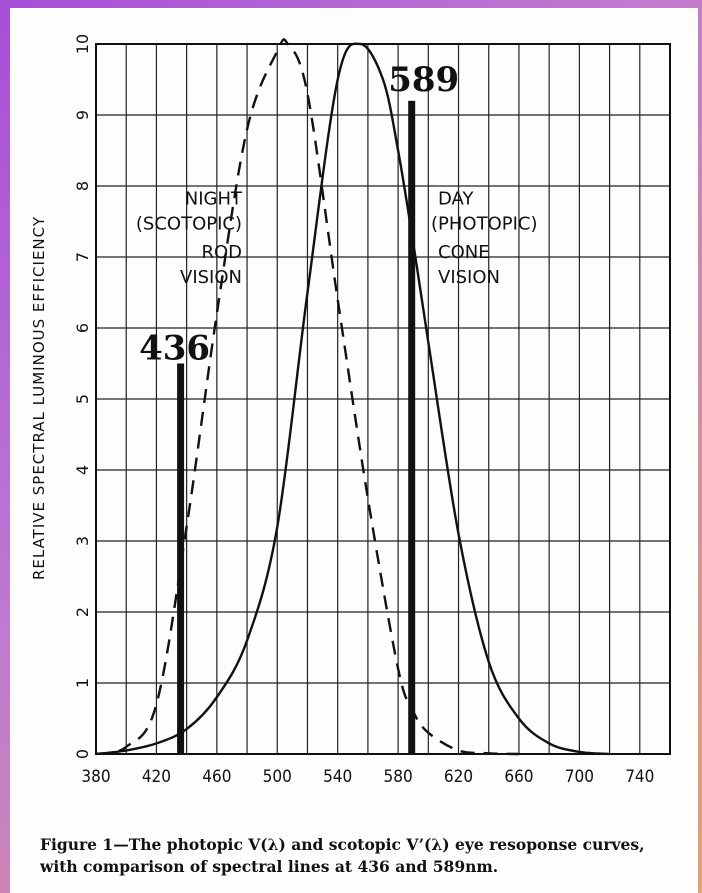 The image size is (702, 893). I want to click on x-tick-label: 540, so click(337, 777).